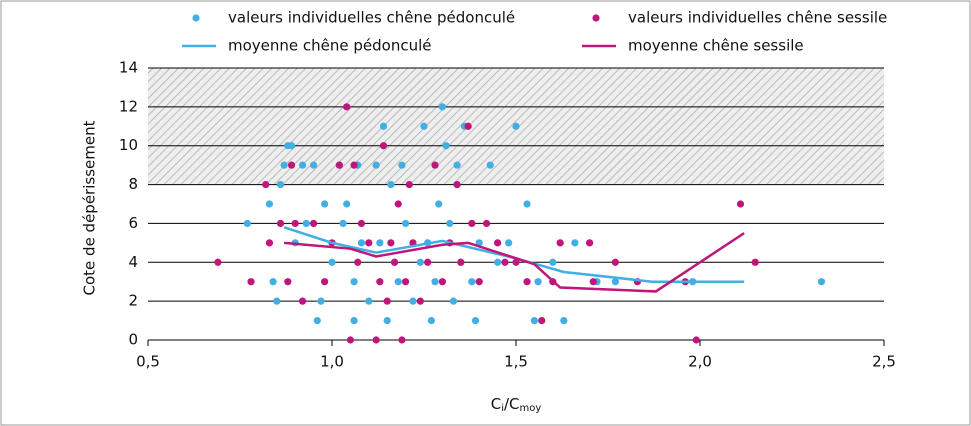  Describe the element at coordinates (512, 404) in the screenshot. I see `x-title-part: /C` at that location.